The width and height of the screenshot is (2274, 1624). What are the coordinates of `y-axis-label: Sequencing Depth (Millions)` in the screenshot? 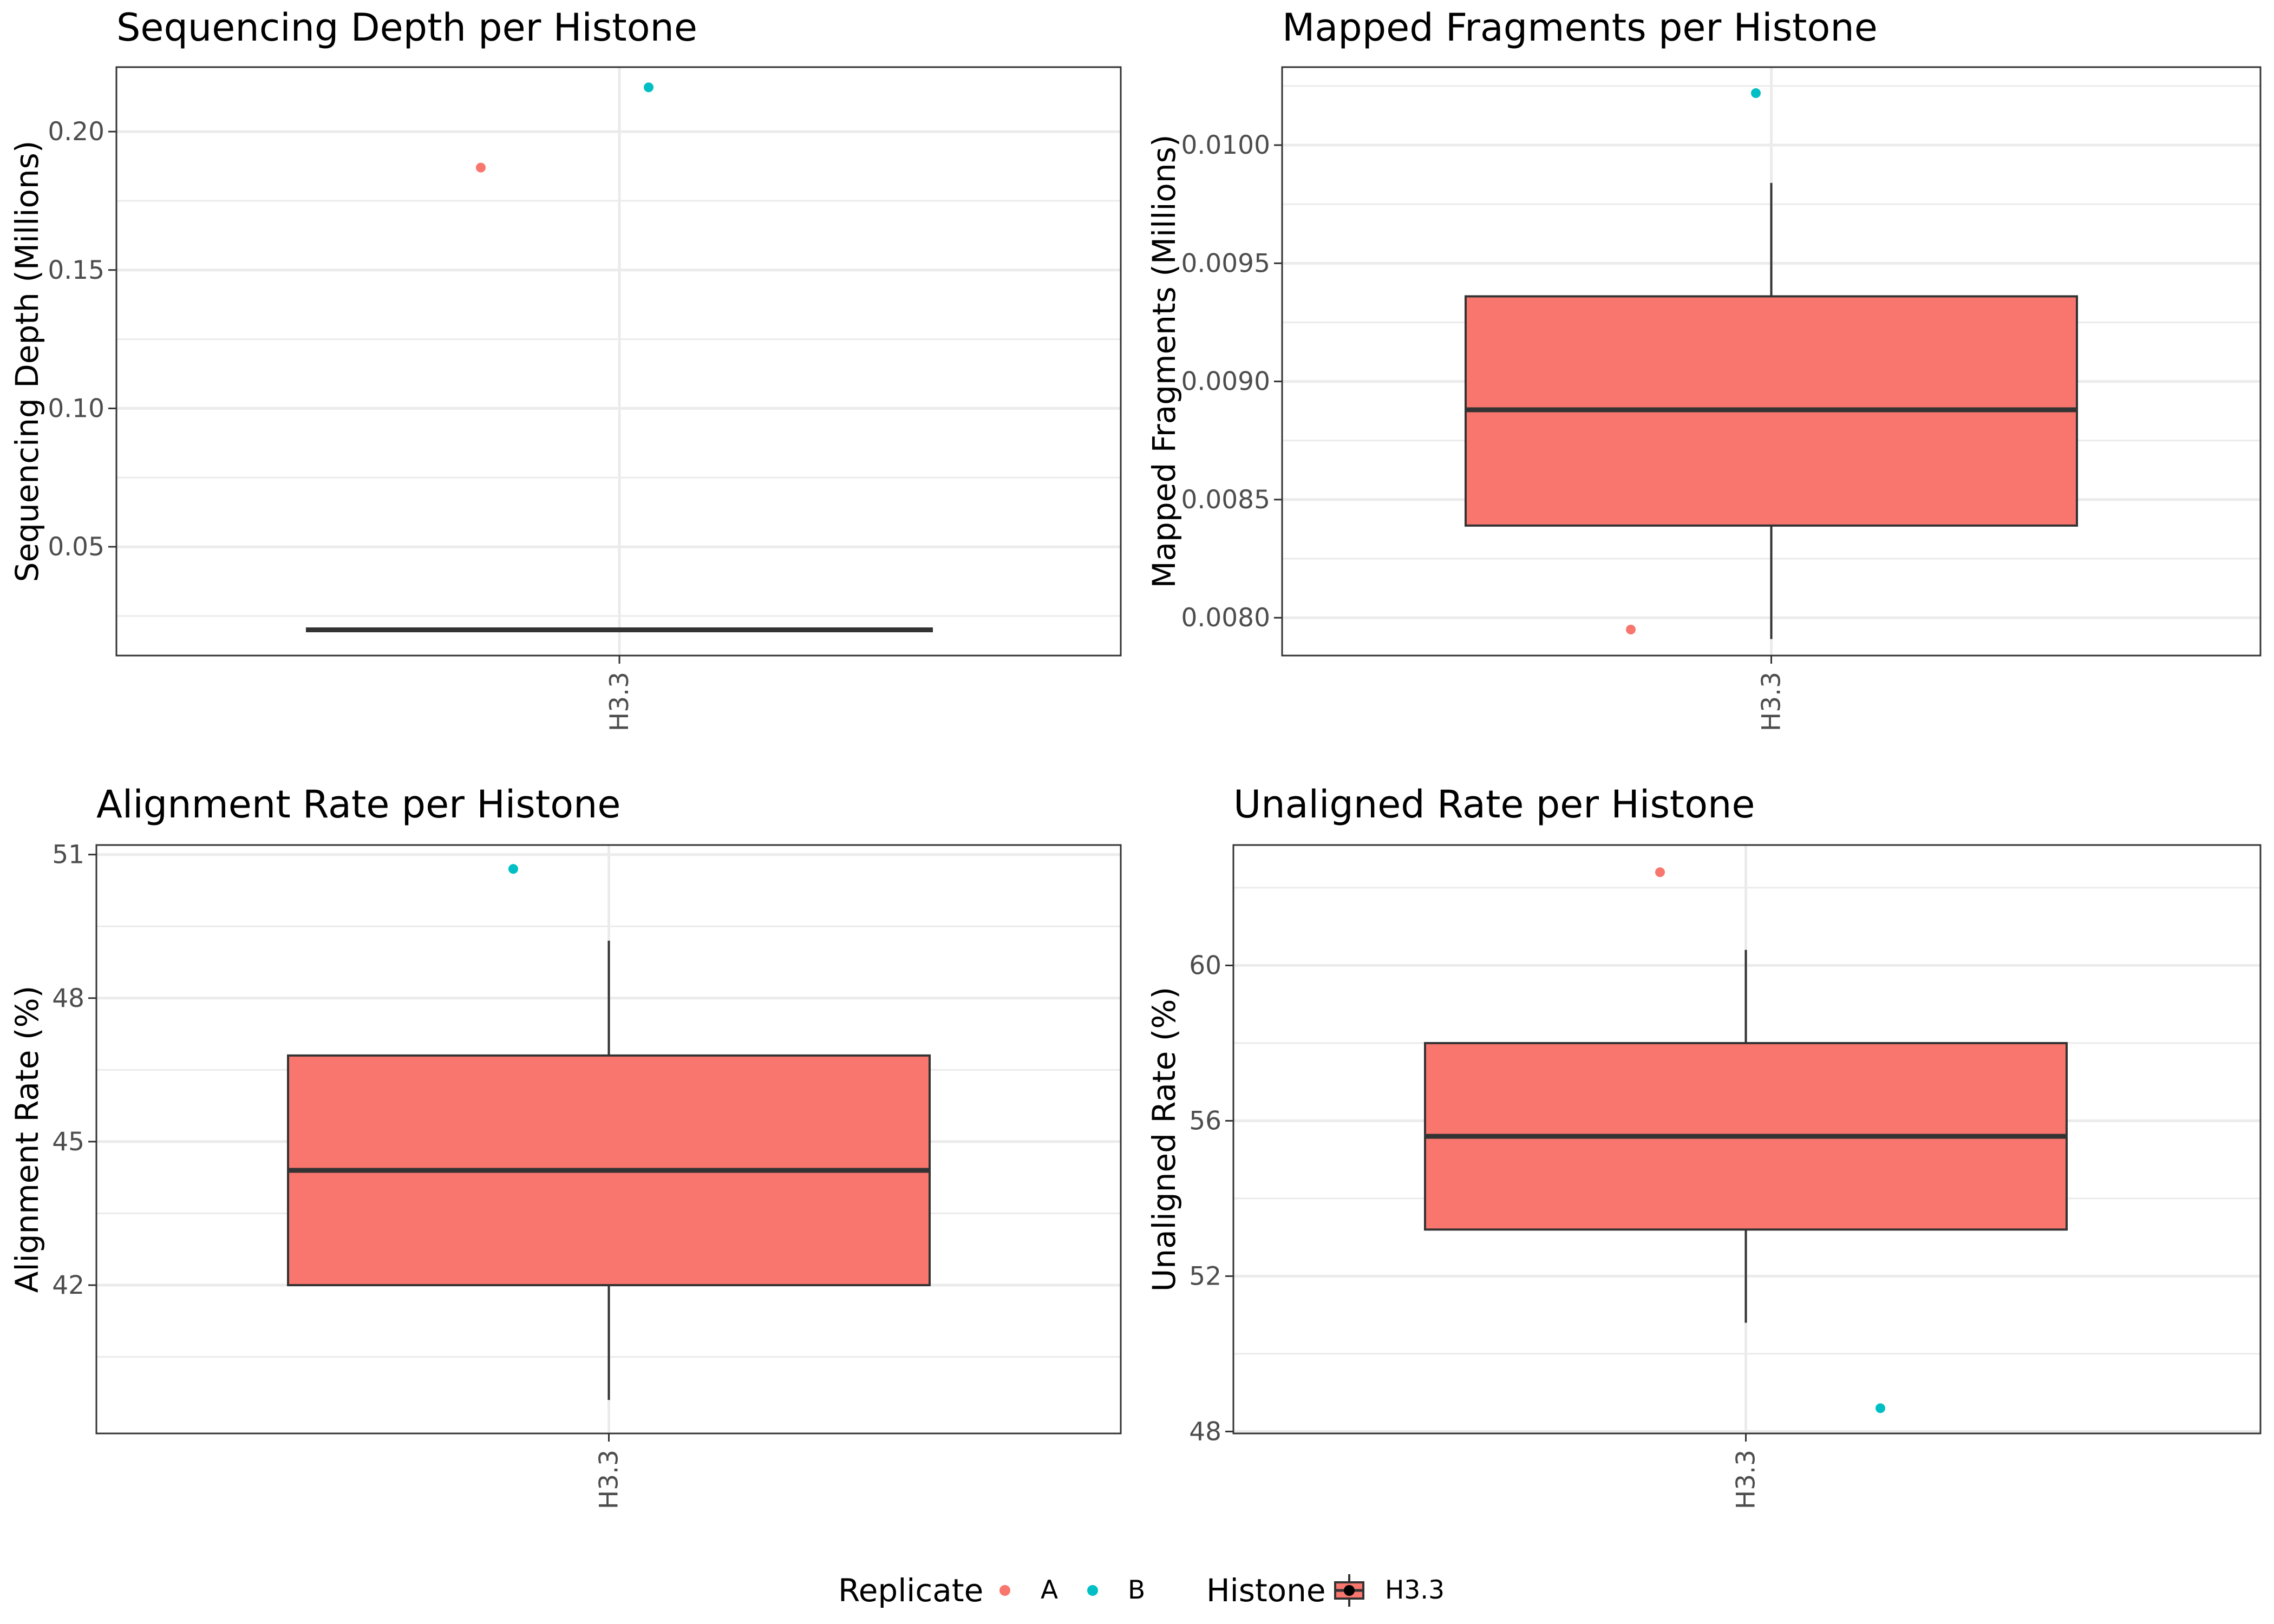 It's located at (27, 361).